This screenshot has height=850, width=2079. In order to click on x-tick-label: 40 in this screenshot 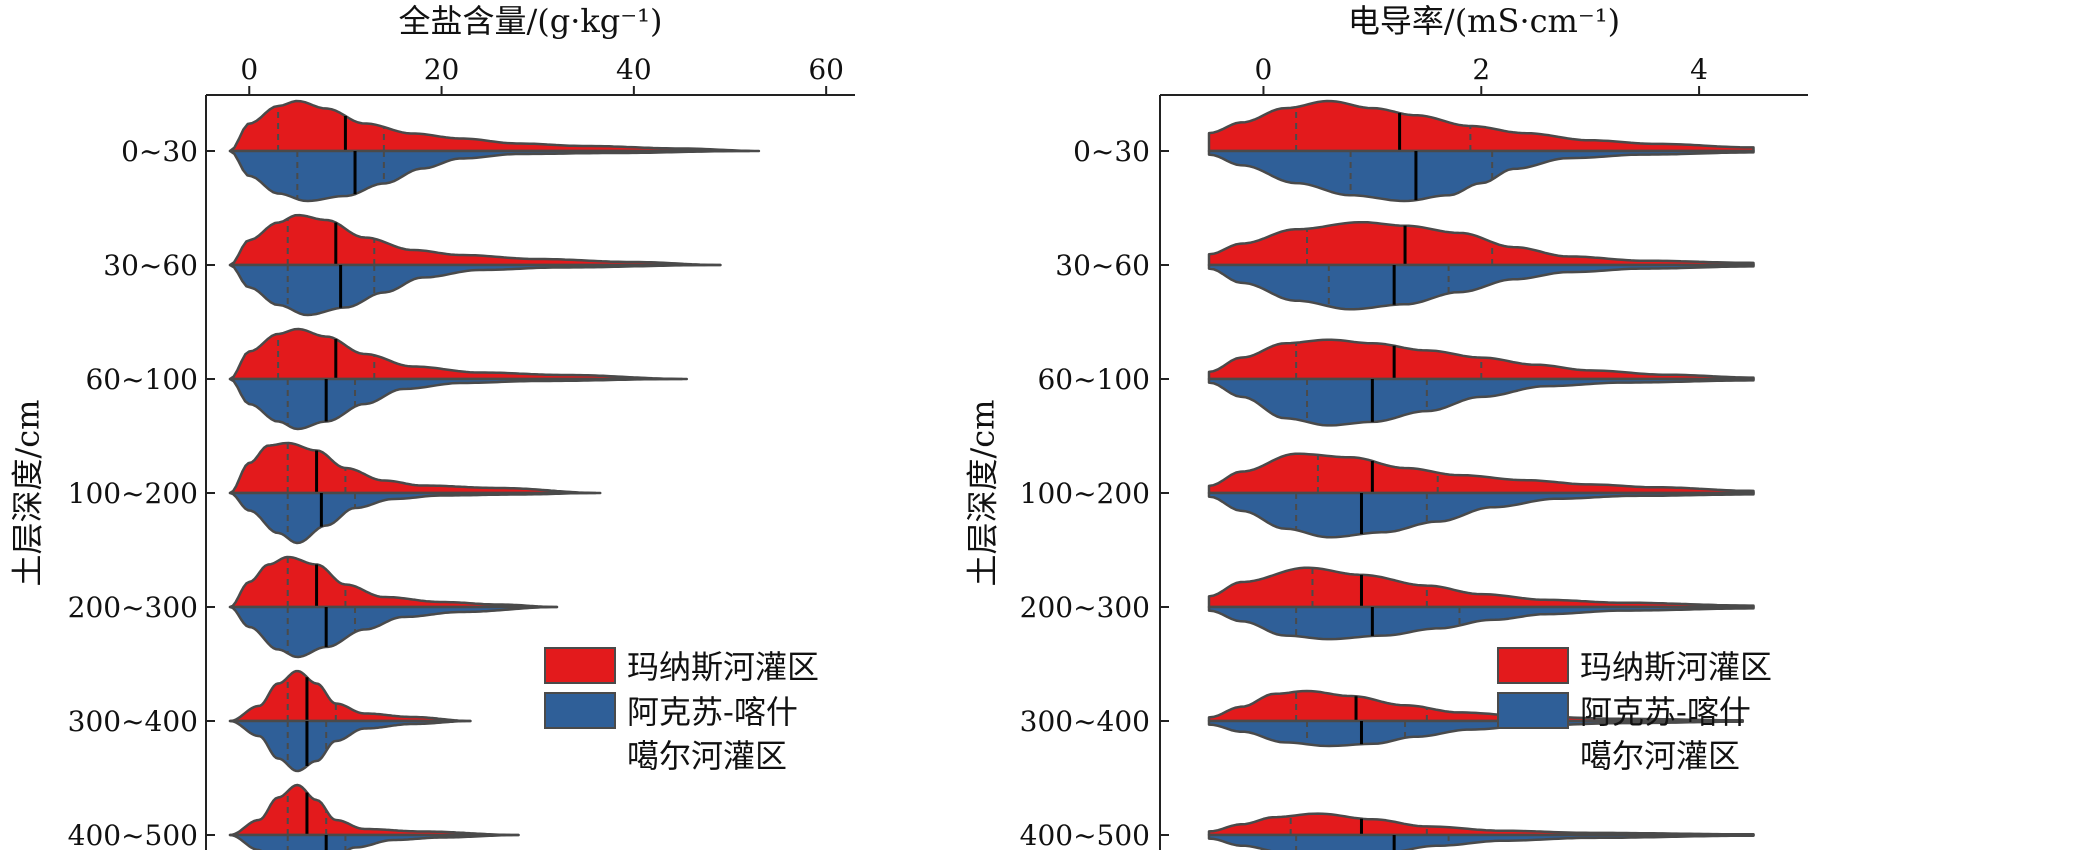, I will do `click(634, 69)`.